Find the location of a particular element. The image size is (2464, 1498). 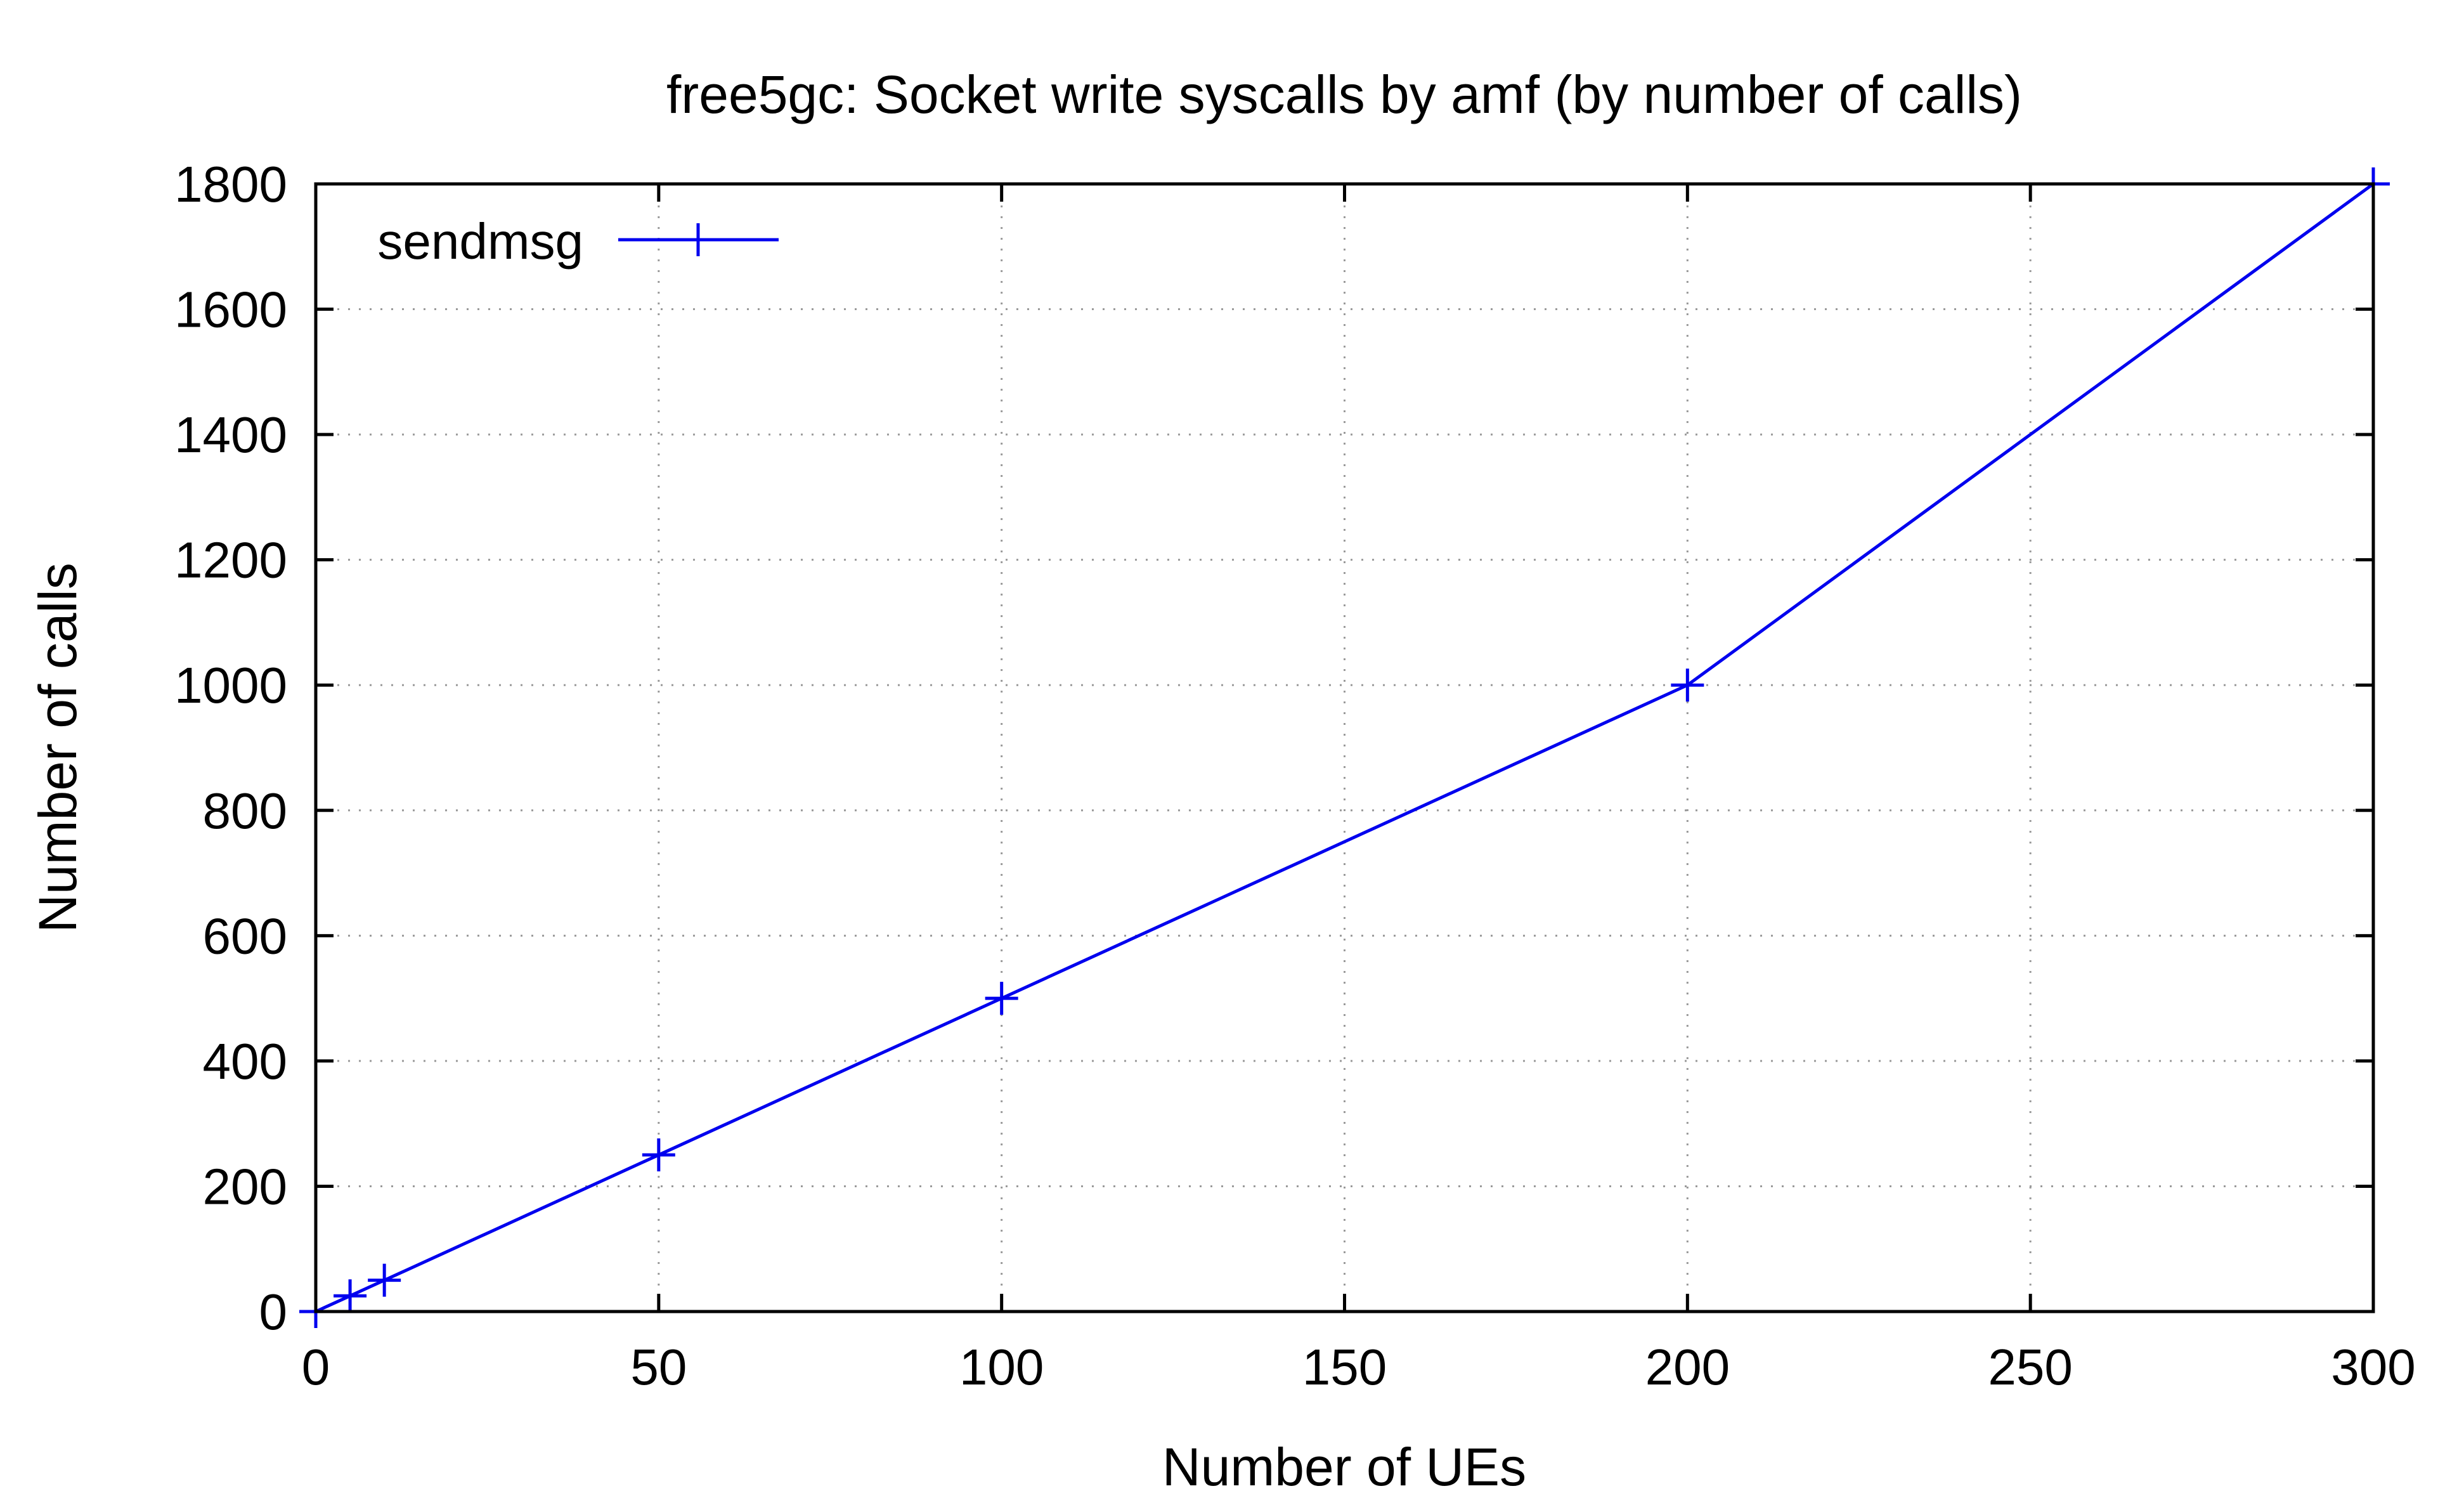

y-tick-label: 600 is located at coordinates (245, 936).